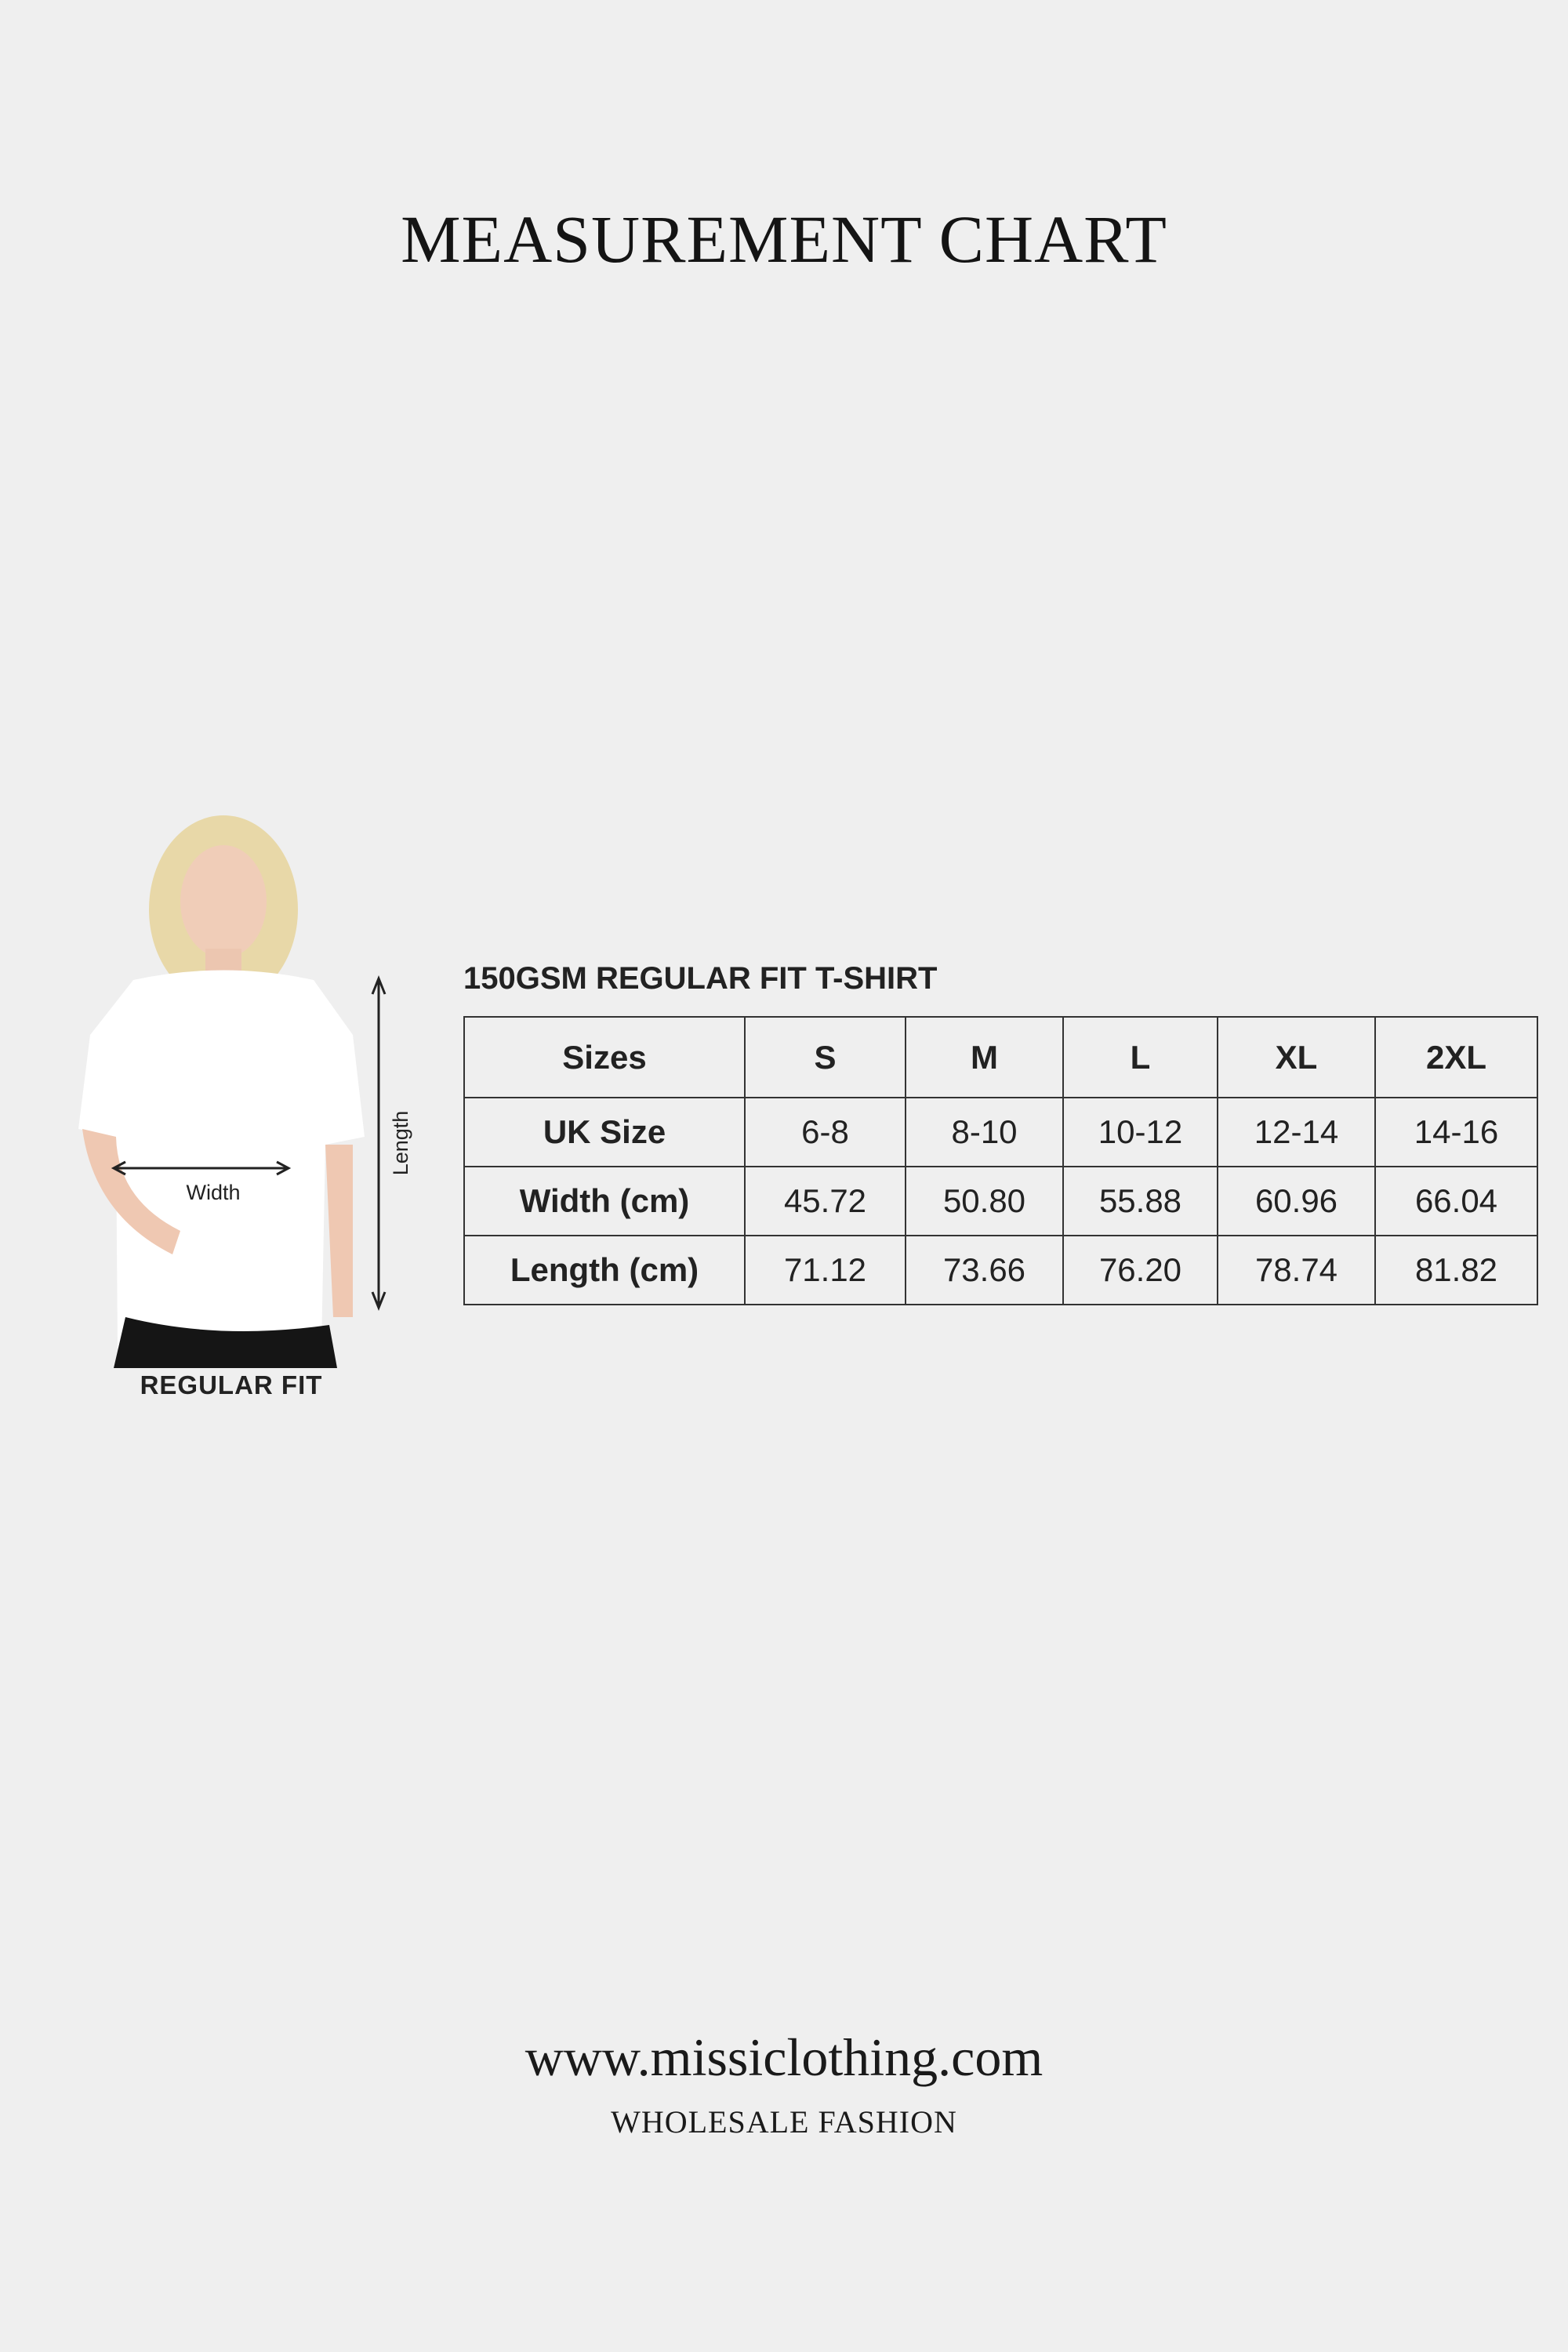  Describe the element at coordinates (1456, 1201) in the screenshot. I see `table-cell: 66.04` at that location.